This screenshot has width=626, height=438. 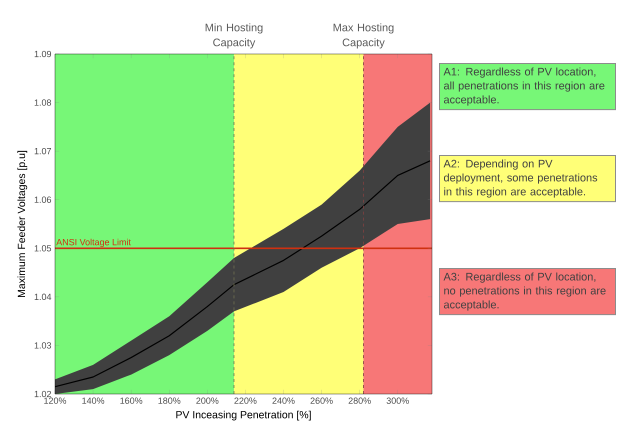 What do you see at coordinates (43, 199) in the screenshot?
I see `y-tick-label: 1.06` at bounding box center [43, 199].